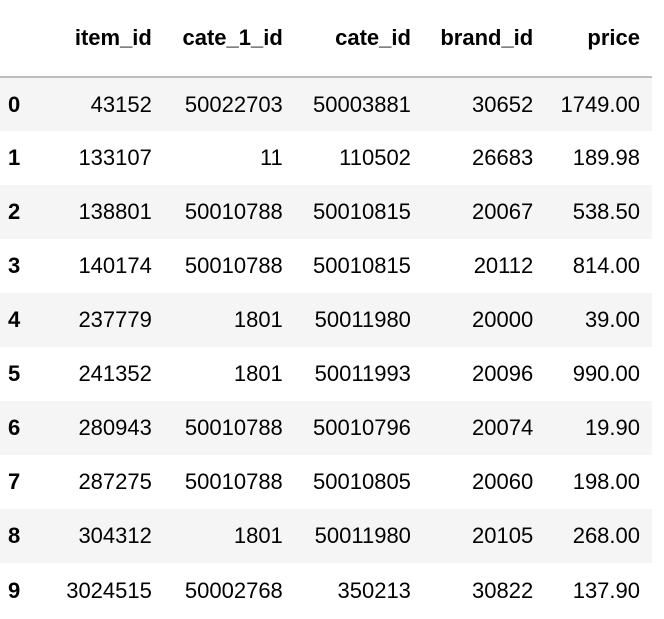 This screenshot has height=619, width=664. What do you see at coordinates (115, 535) in the screenshot?
I see `cell-item-id: 304312` at bounding box center [115, 535].